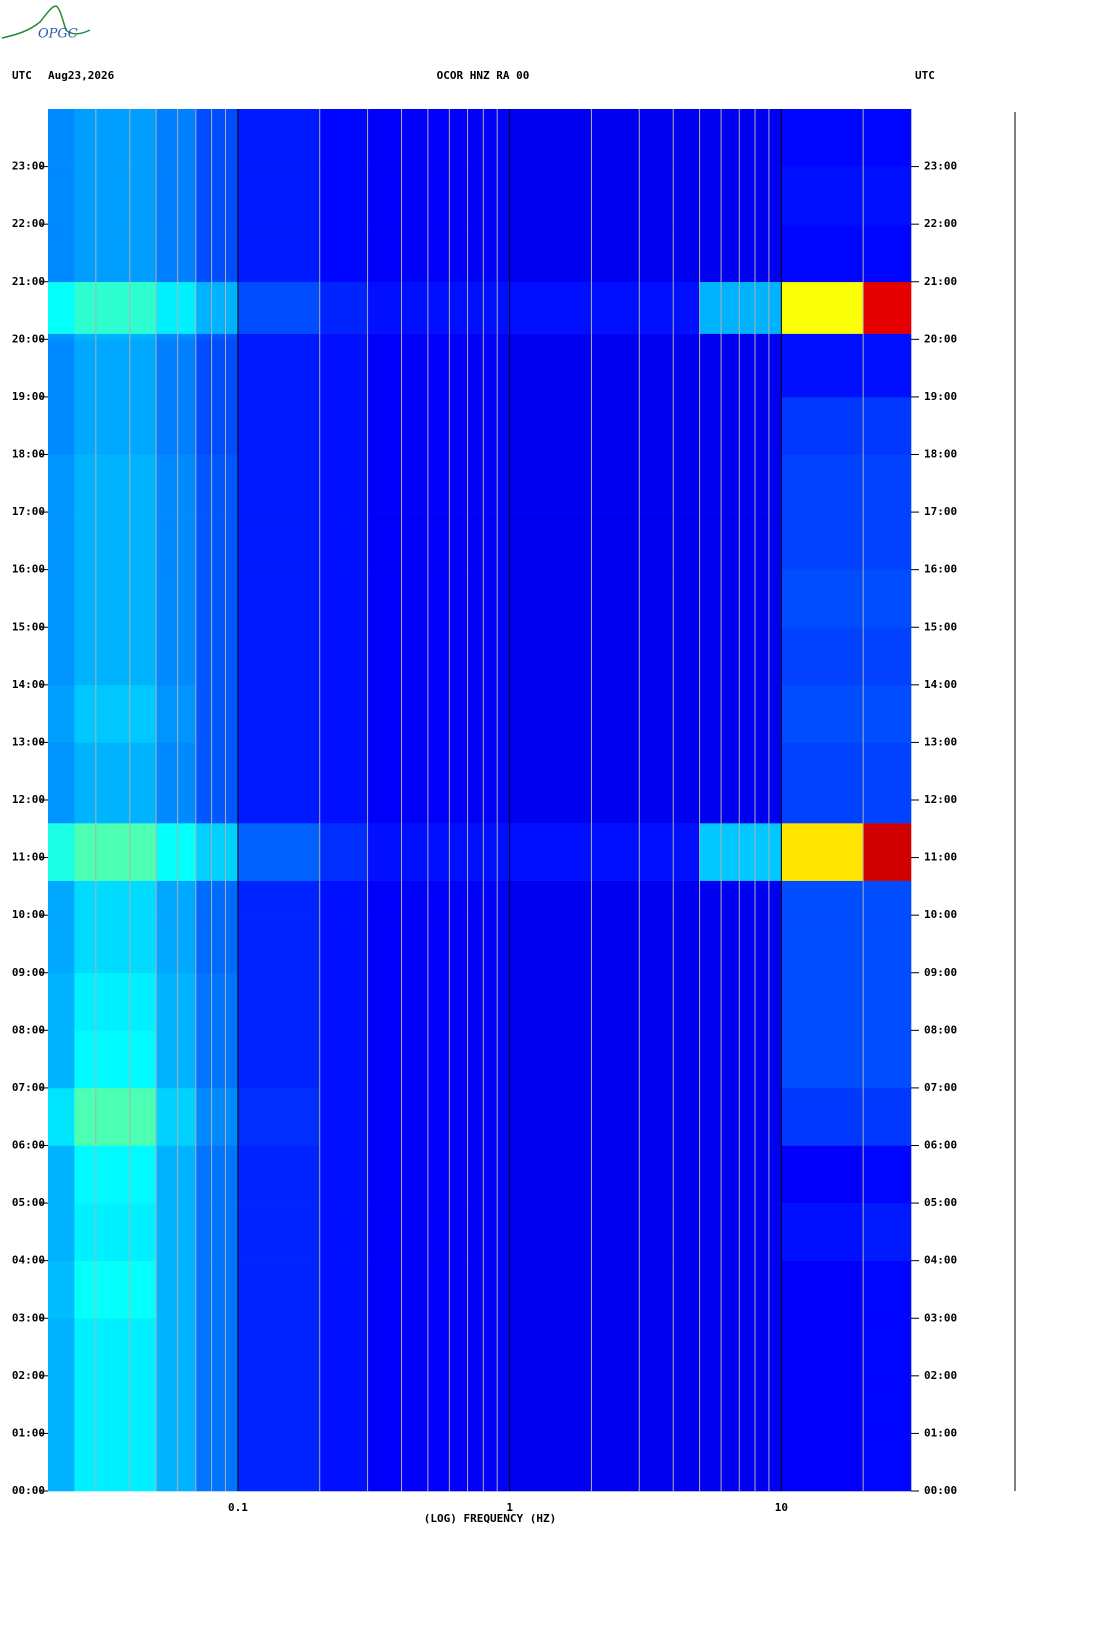  I want to click on y-tick-label: 20:00, so click(28, 338).